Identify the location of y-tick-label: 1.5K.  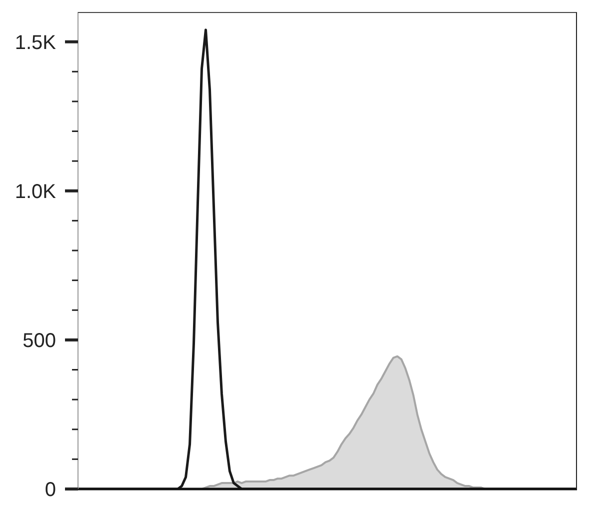
(35, 43).